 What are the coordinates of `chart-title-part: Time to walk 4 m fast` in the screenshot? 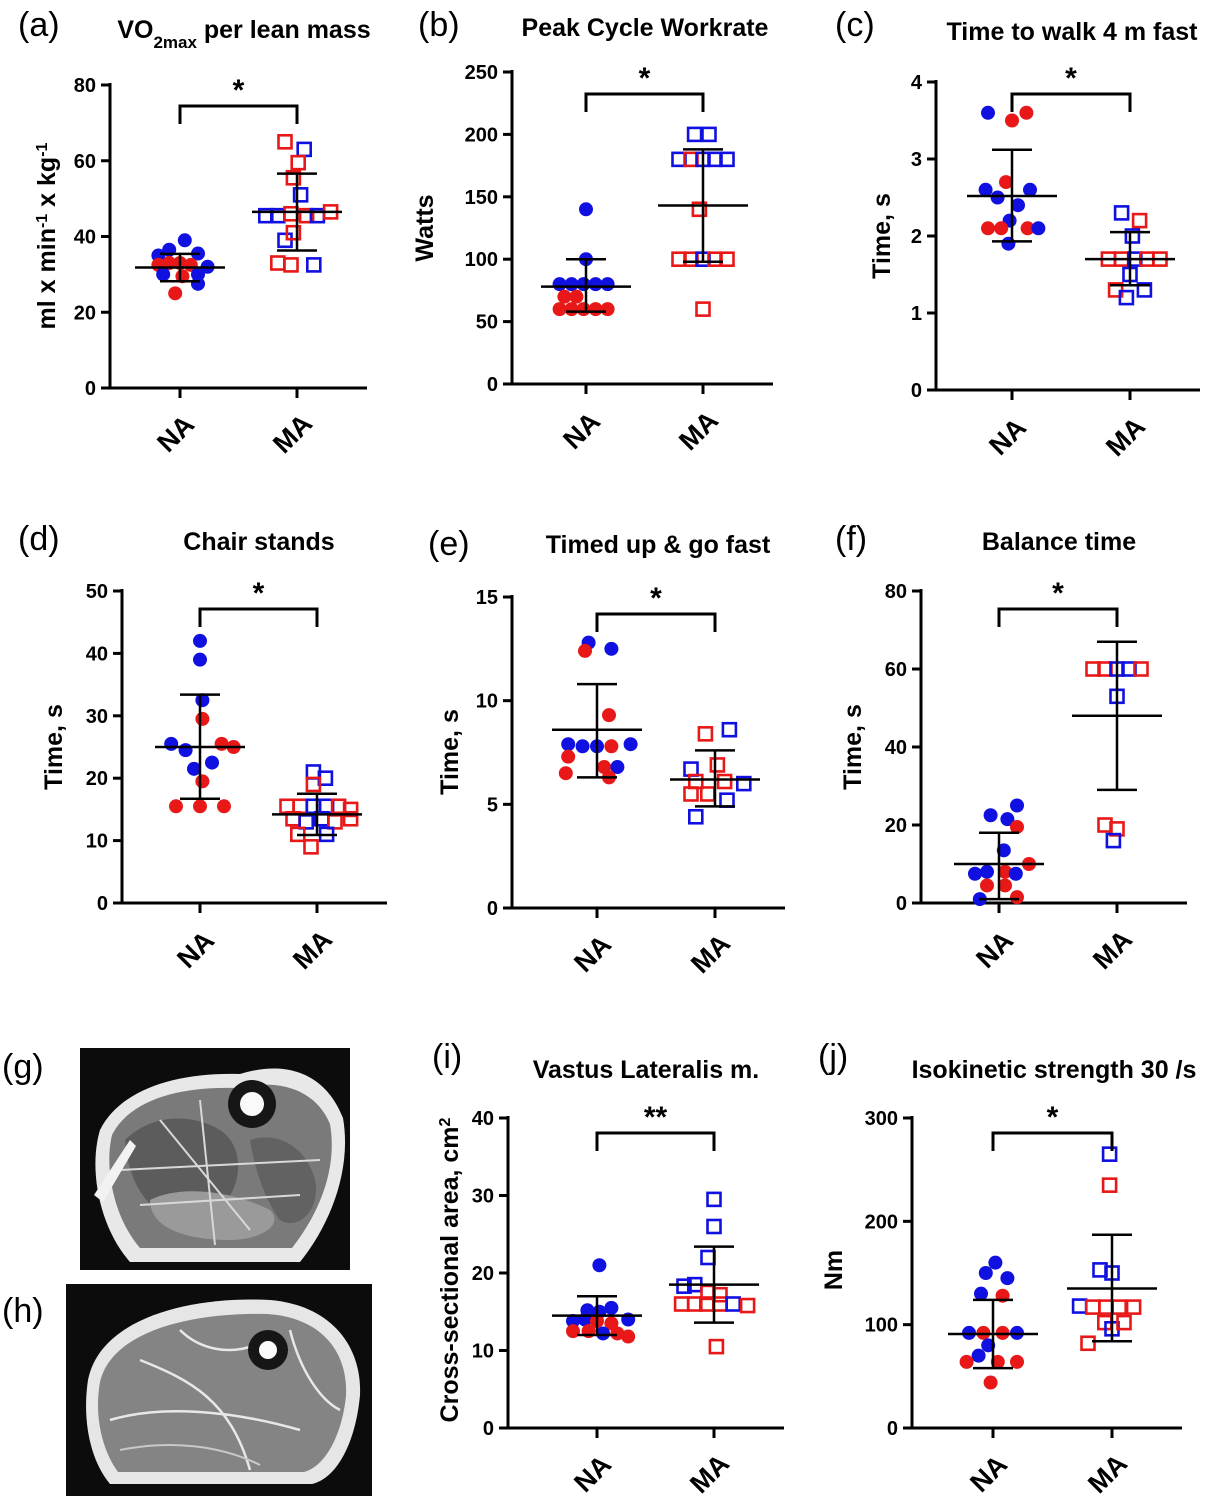 It's located at (1072, 32).